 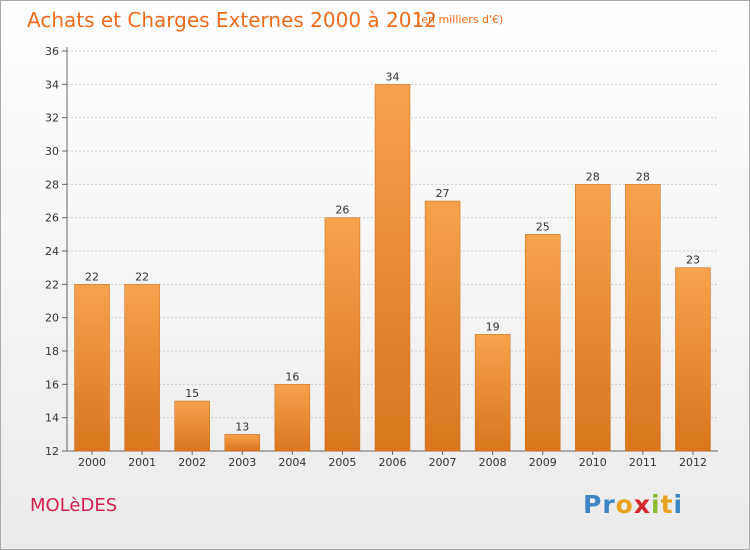 I want to click on y-tick-label: 18, so click(x=52, y=351).